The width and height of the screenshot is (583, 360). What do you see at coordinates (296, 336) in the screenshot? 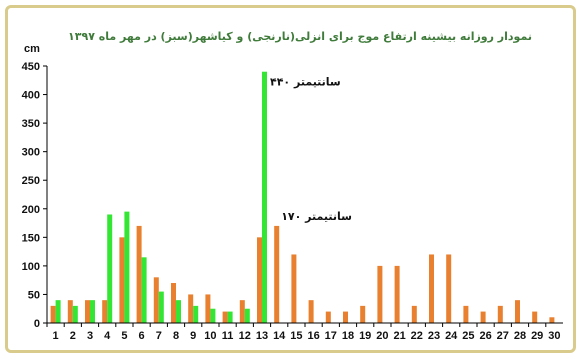
I see `x-tick-label: 15` at bounding box center [296, 336].